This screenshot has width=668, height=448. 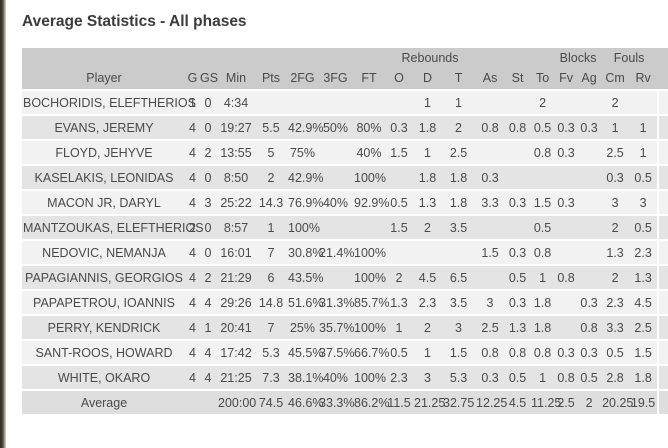 I want to click on stat-cell: 1.8, so click(x=459, y=178).